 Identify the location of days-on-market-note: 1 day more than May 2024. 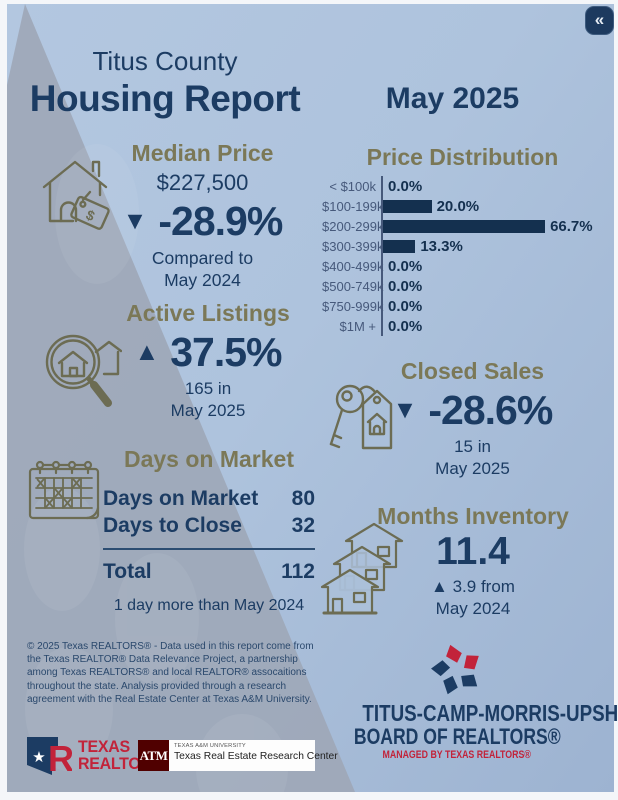
(209, 605).